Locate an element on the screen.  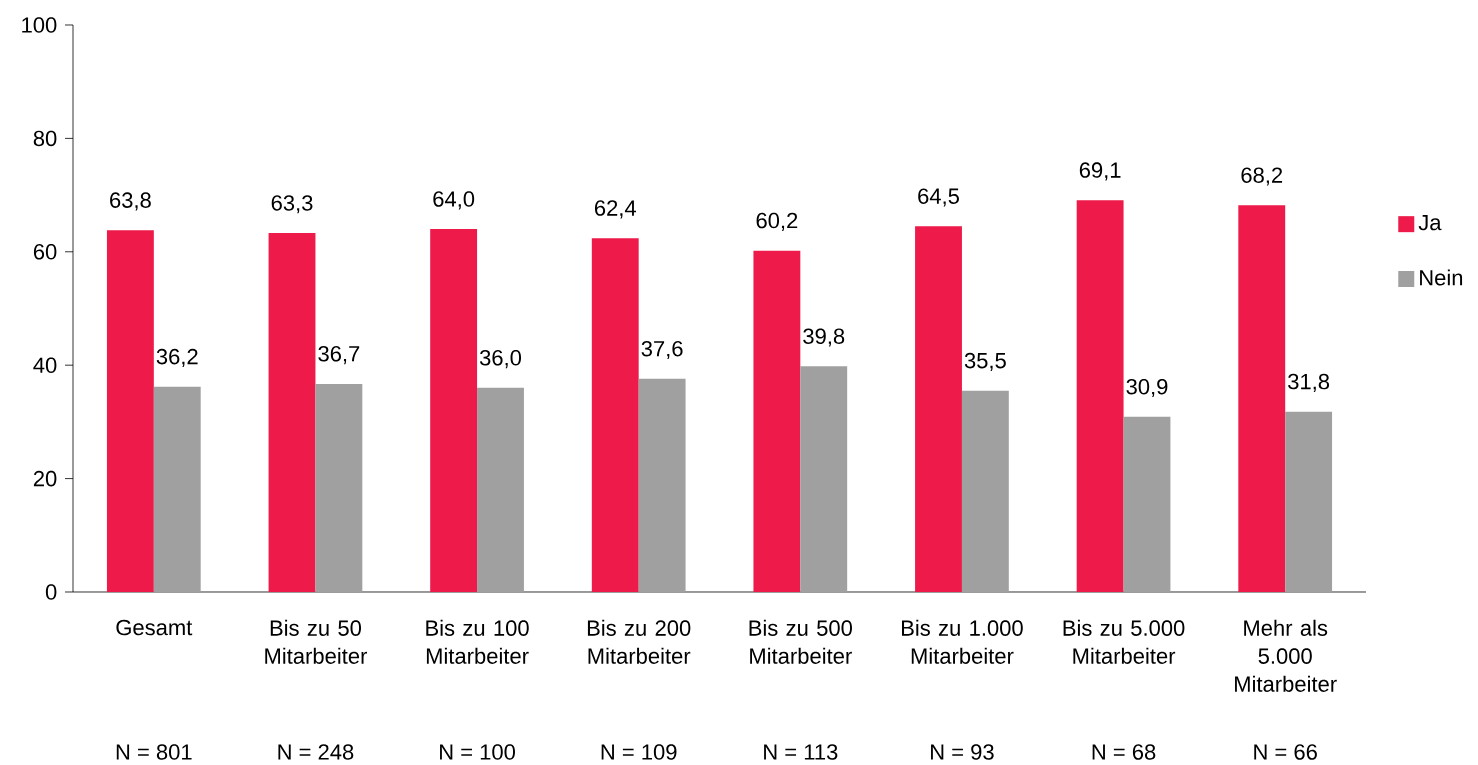
data-label: 63,8 is located at coordinates (130, 201).